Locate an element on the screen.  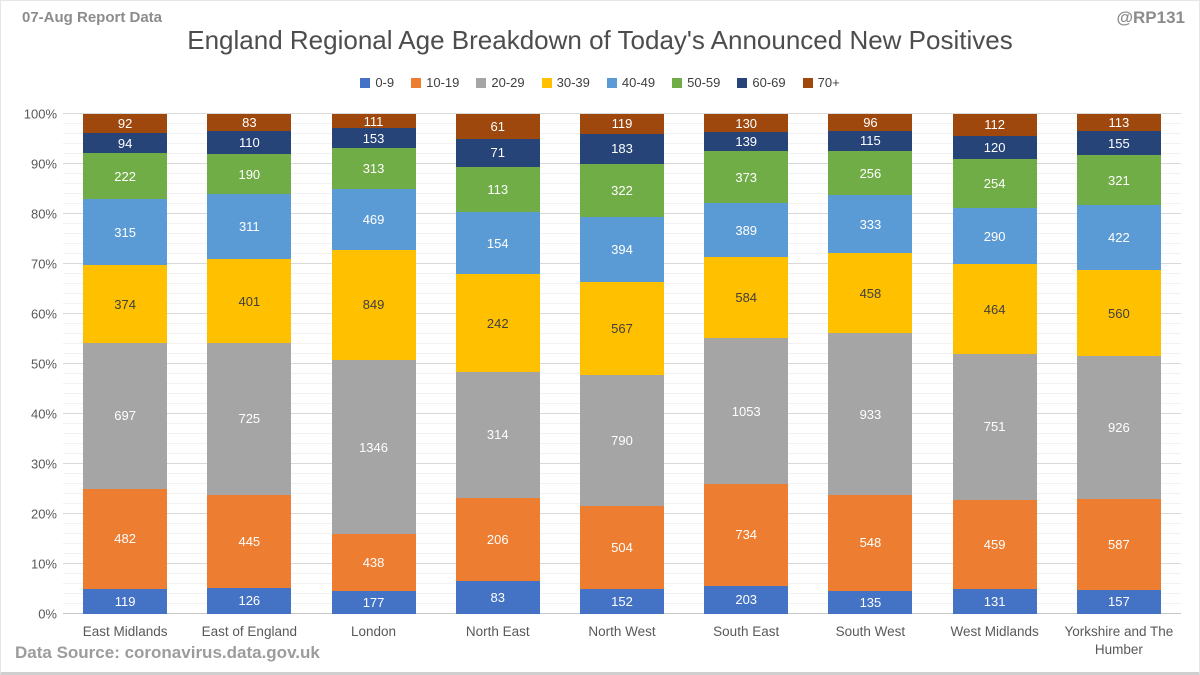
stacked-bar: 131 459 751 464 290 254 120 112 is located at coordinates (994, 364).